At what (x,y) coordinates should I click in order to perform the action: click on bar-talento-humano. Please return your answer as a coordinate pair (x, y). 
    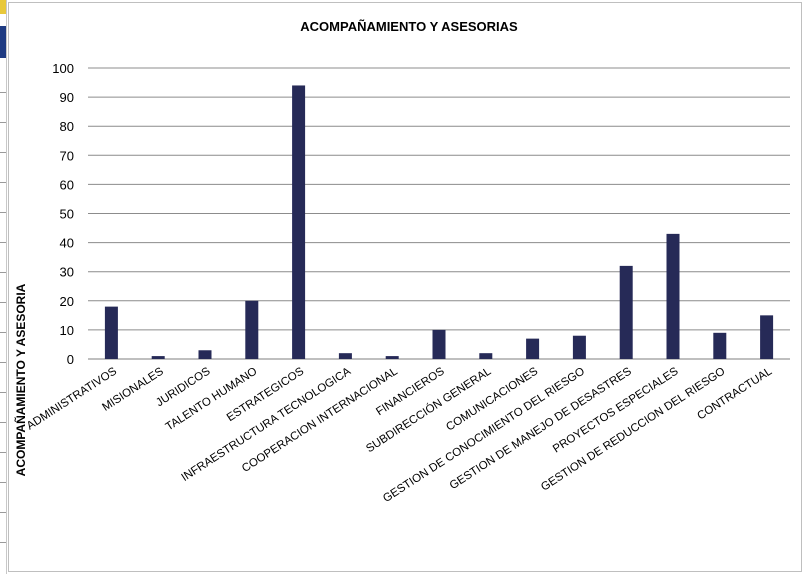
    Looking at the image, I should click on (252, 329).